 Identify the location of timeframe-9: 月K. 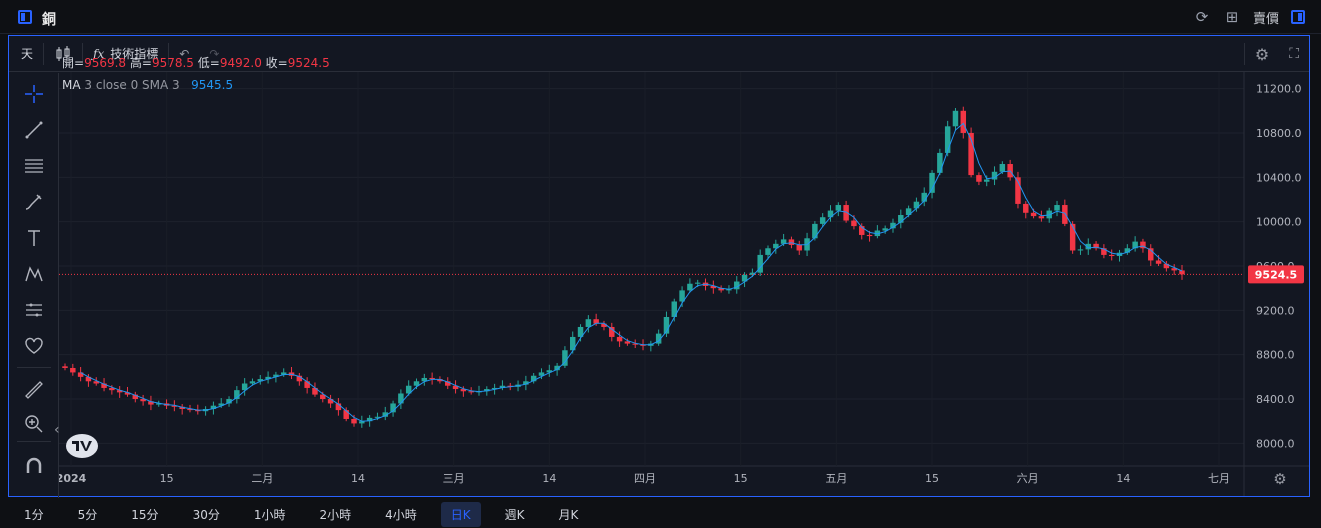
(568, 514).